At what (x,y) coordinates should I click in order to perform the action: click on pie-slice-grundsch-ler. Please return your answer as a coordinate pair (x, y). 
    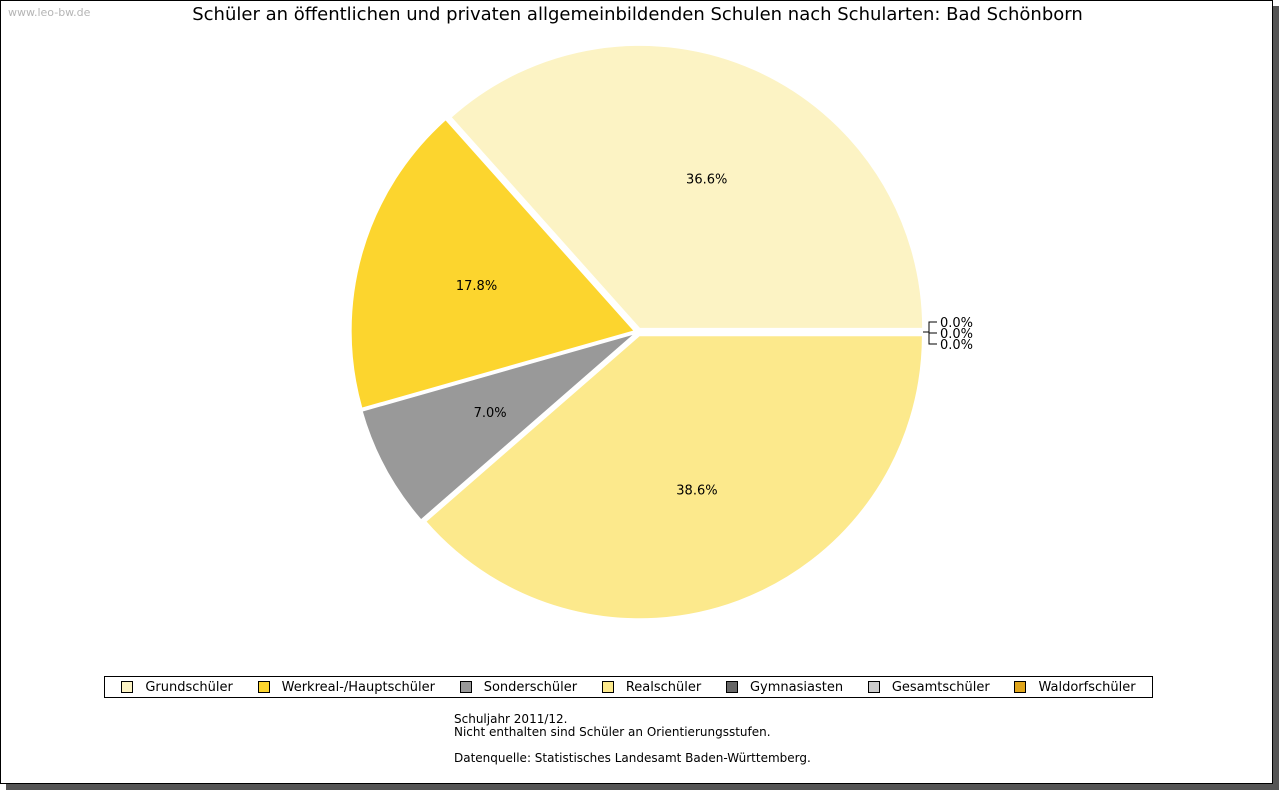
    Looking at the image, I should click on (687, 186).